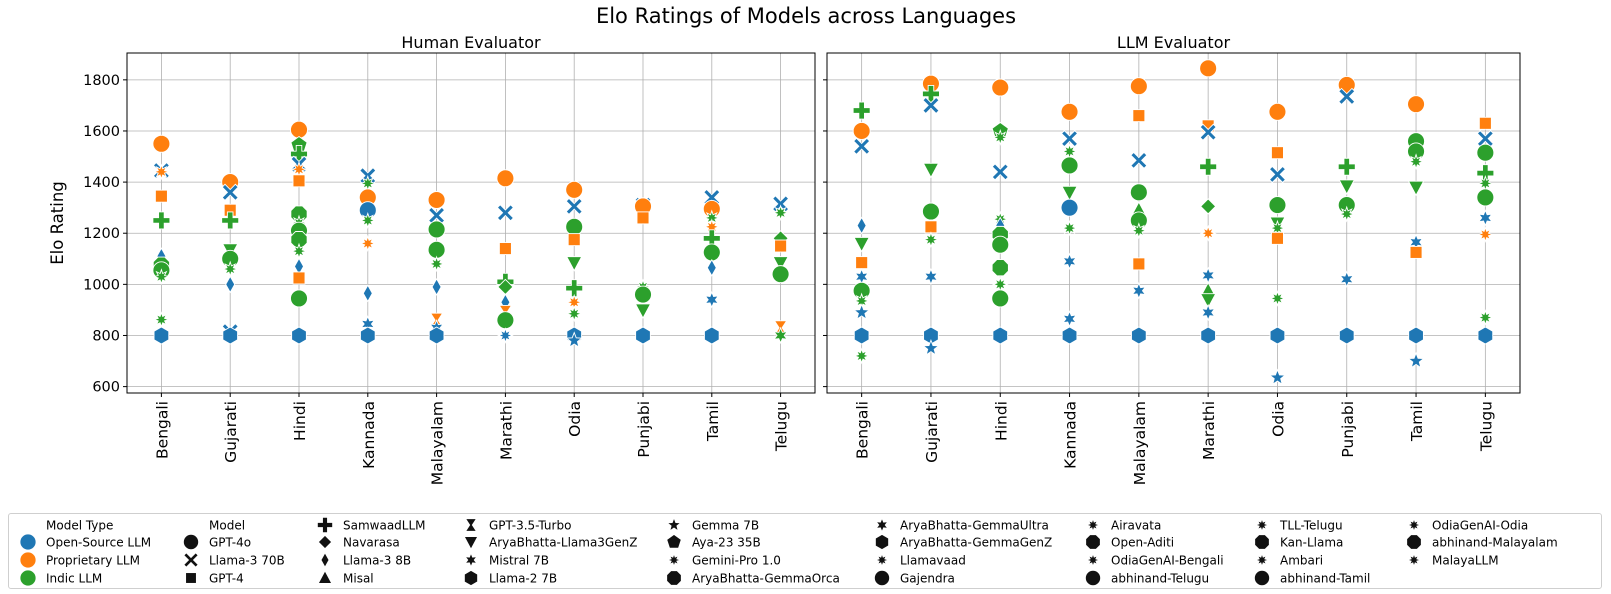 The width and height of the screenshot is (1611, 594). Describe the element at coordinates (1154, 560) in the screenshot. I see `legend-entry-odiagenai-bengali: OdiaGenAI-Bengali` at that location.